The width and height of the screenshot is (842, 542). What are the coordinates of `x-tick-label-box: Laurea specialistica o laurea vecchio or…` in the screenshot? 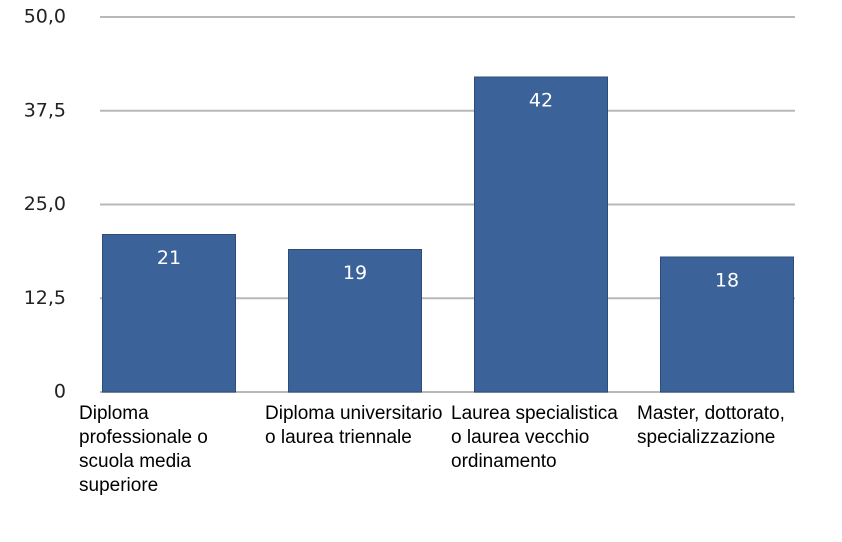 It's located at (541, 438).